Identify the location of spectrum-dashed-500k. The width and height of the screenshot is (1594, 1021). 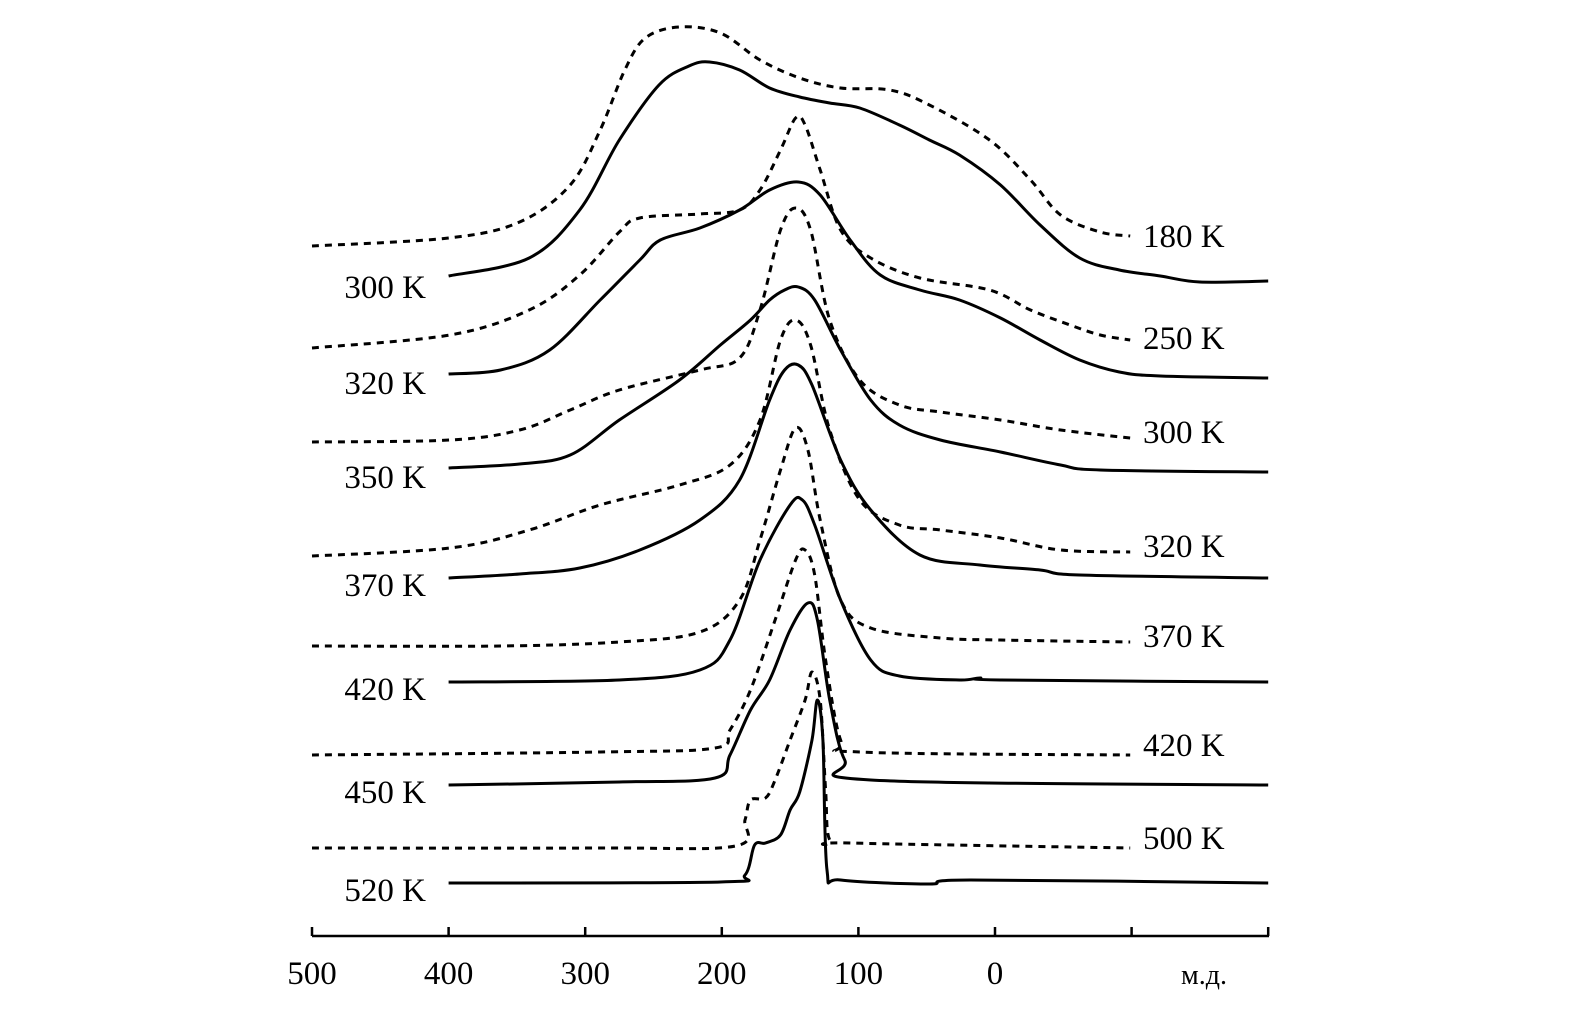
(721, 760).